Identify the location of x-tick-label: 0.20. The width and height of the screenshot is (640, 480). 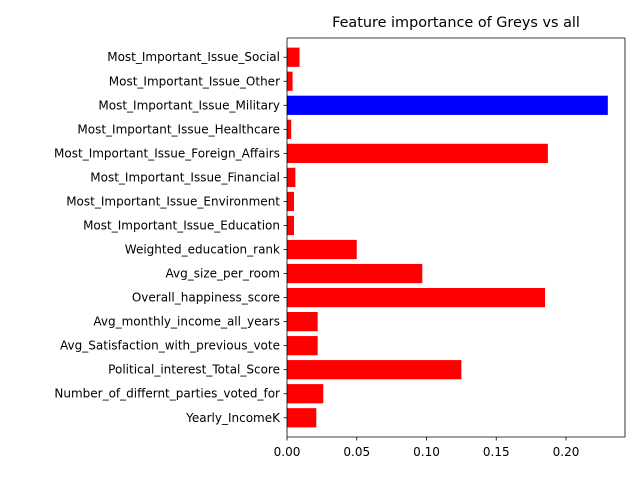
(566, 452).